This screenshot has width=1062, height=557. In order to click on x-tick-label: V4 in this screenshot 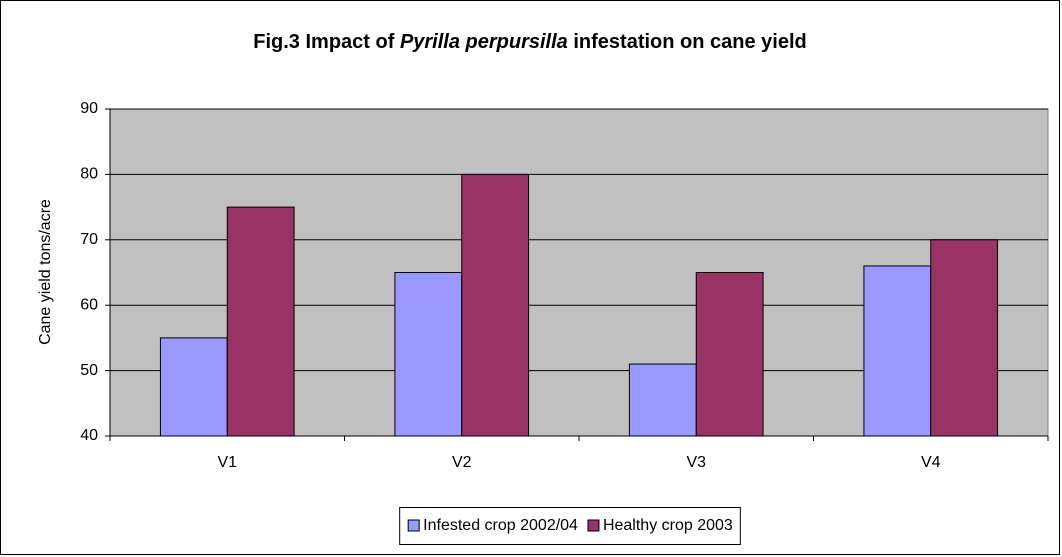, I will do `click(931, 462)`.